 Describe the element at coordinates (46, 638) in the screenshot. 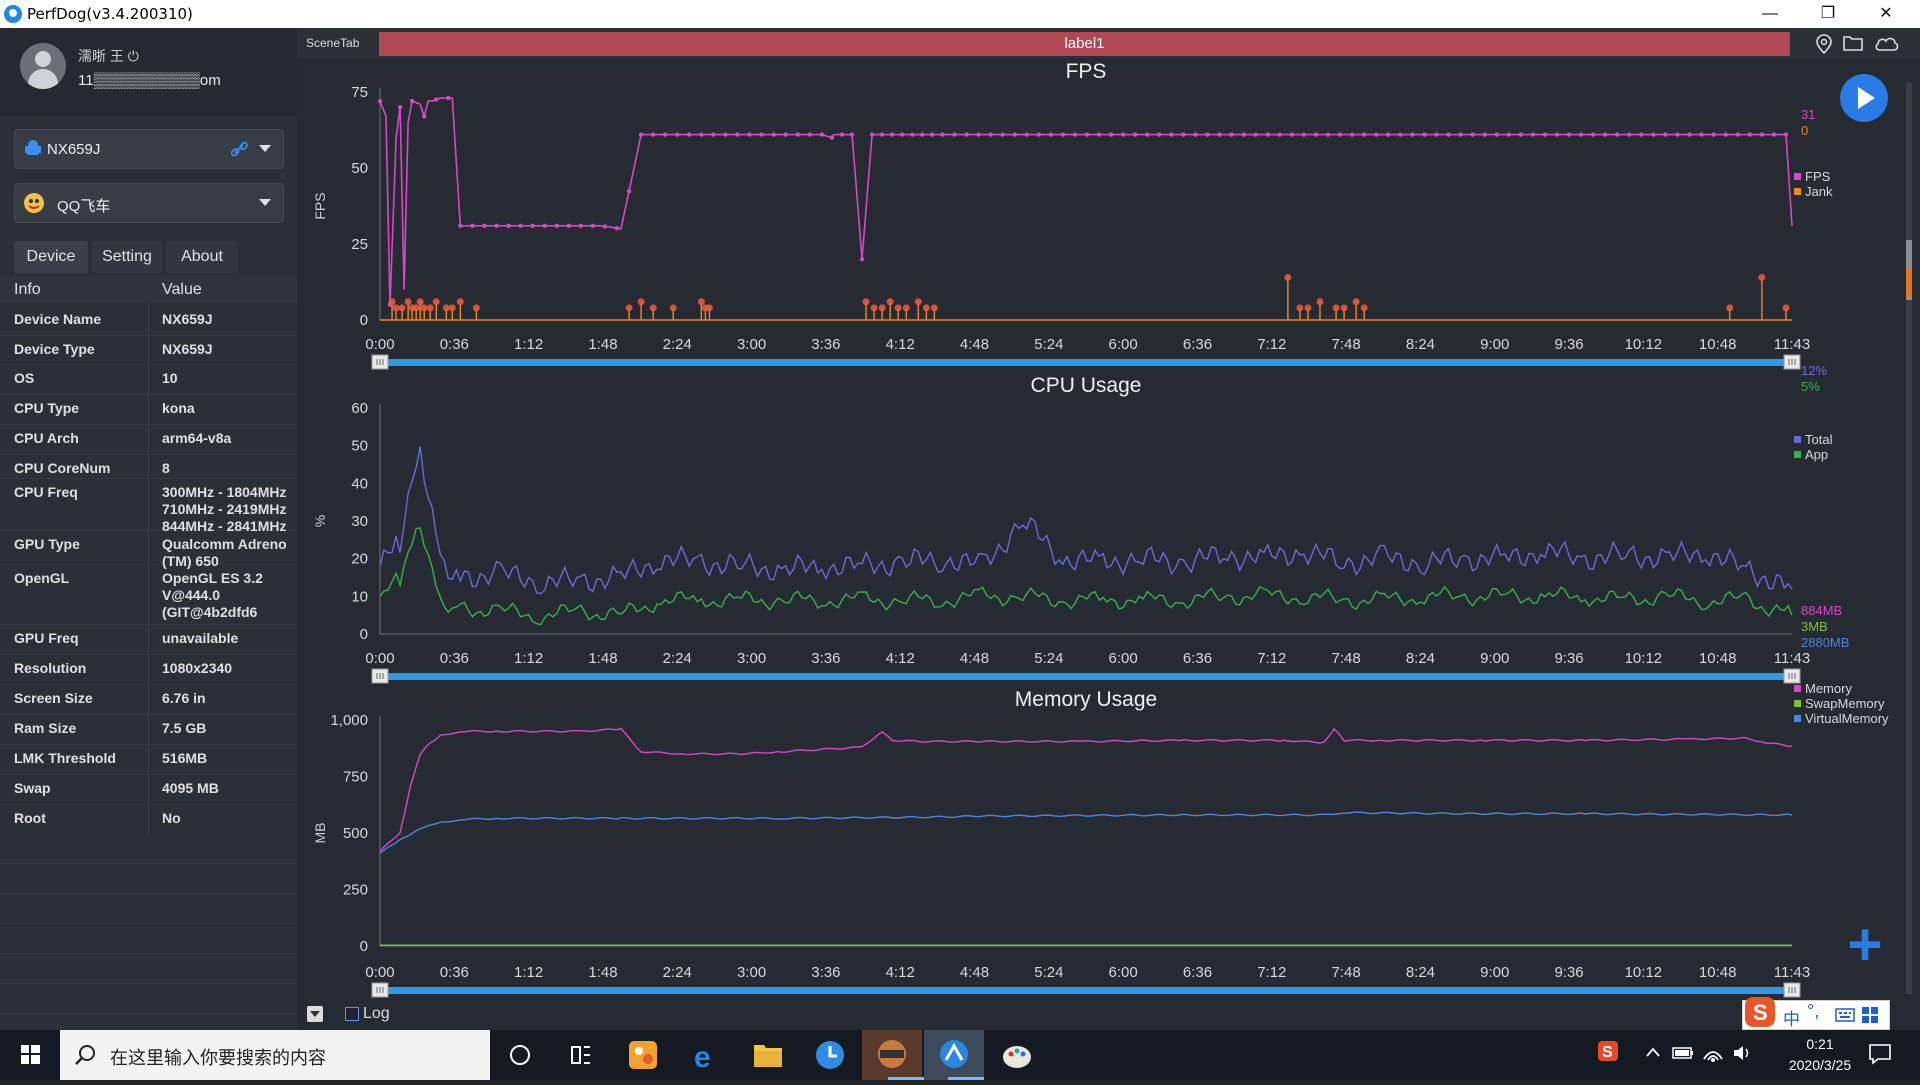

I see `info-key: GPU Freq` at that location.